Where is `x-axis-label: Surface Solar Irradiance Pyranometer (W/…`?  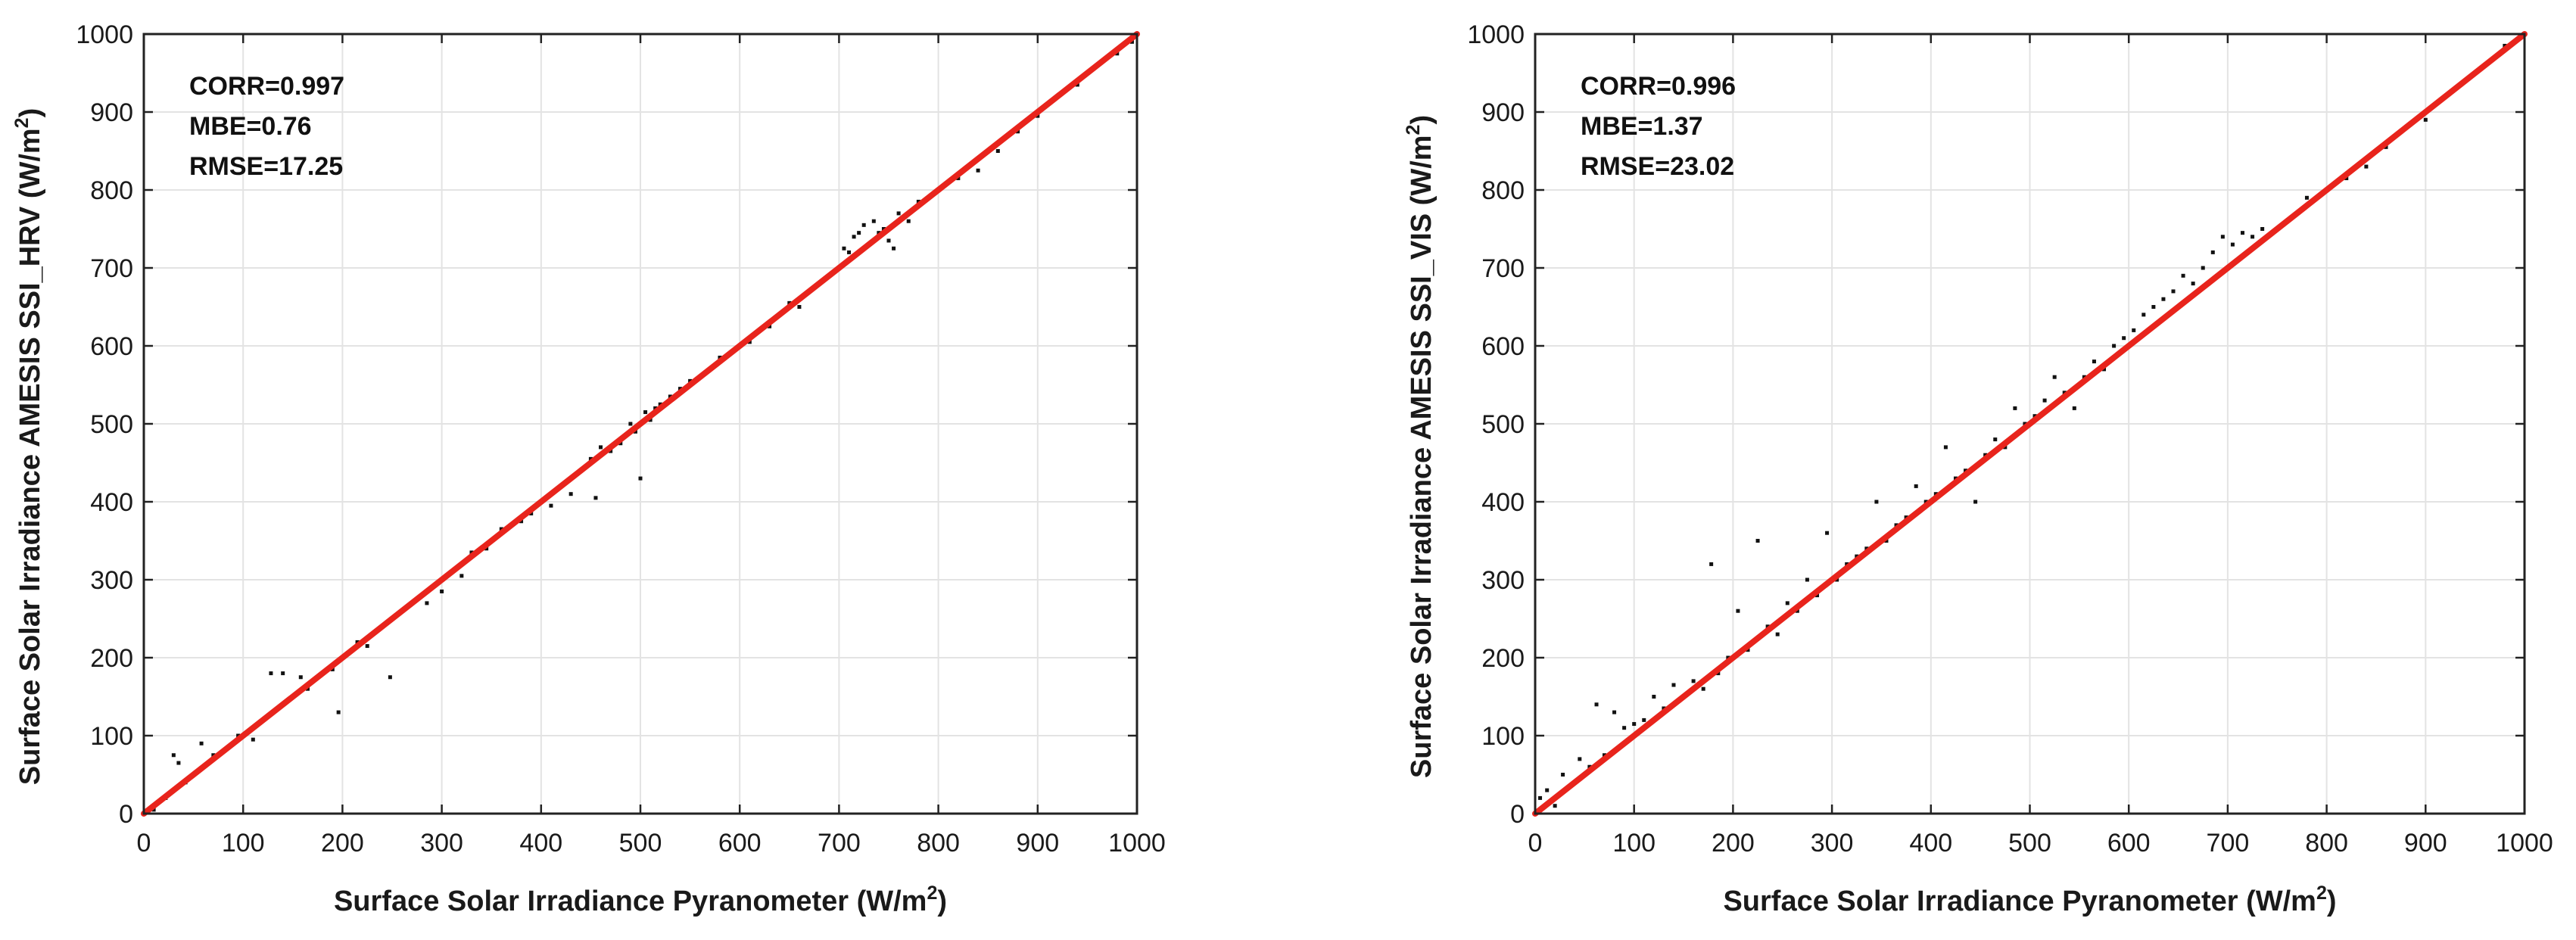
x-axis-label: Surface Solar Irradiance Pyranometer (W/… is located at coordinates (2030, 899).